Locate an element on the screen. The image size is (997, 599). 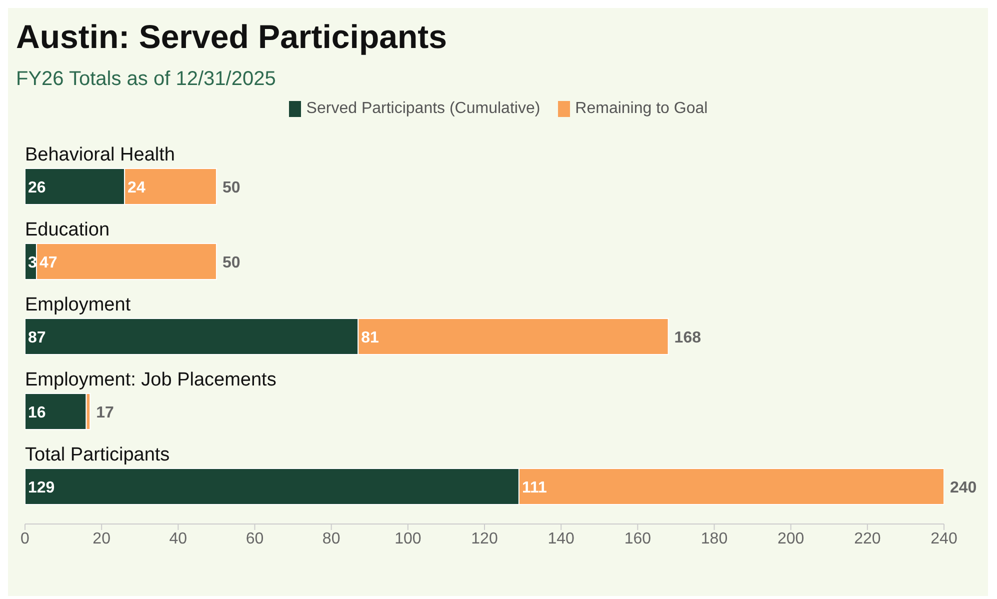
data-label: 47 is located at coordinates (48, 263).